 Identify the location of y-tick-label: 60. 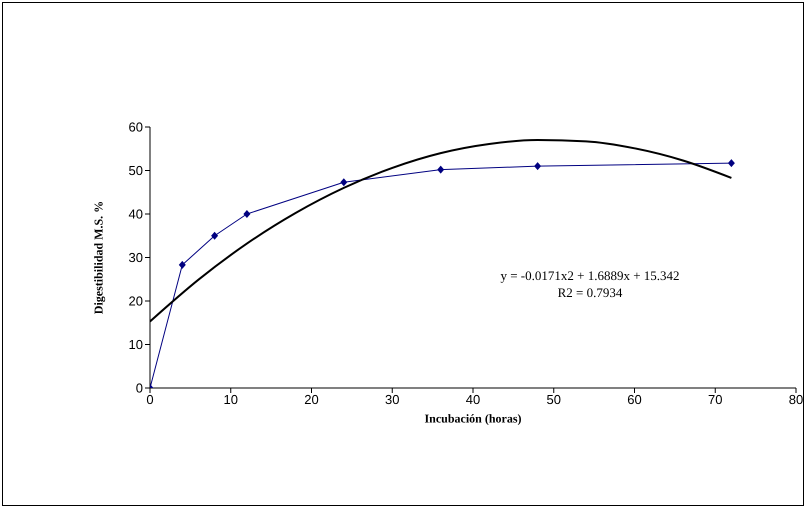
(135, 127).